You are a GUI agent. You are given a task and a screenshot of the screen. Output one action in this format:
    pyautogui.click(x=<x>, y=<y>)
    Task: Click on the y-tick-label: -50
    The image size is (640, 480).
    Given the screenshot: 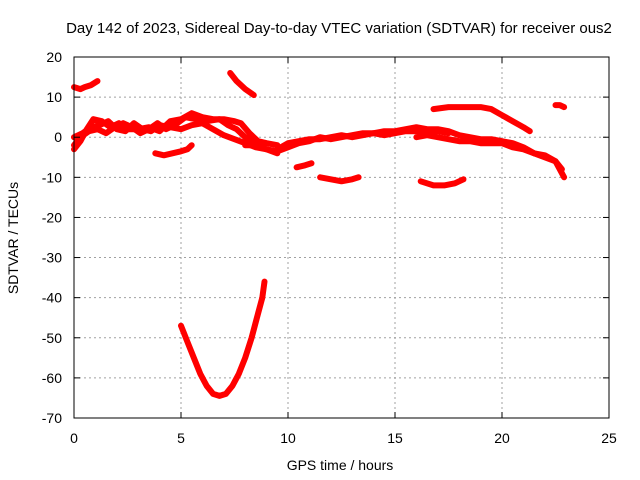 What is the action you would take?
    pyautogui.click(x=52, y=338)
    